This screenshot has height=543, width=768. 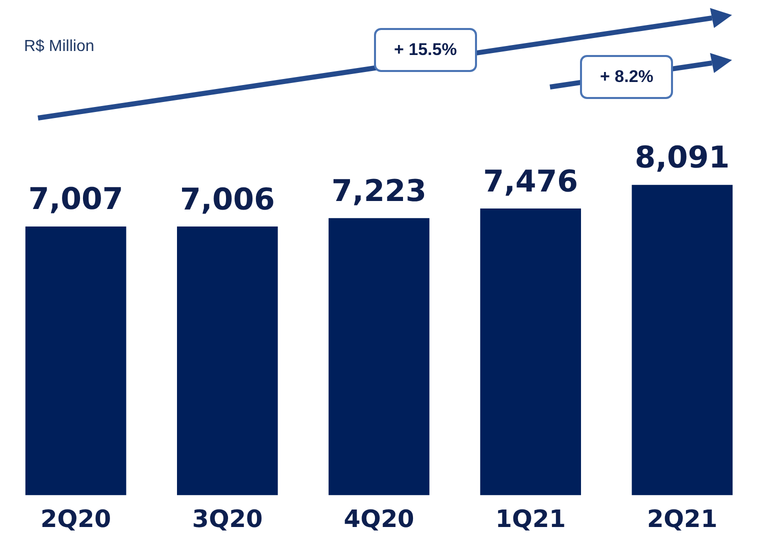 I want to click on data-label: 8,091, so click(x=682, y=158).